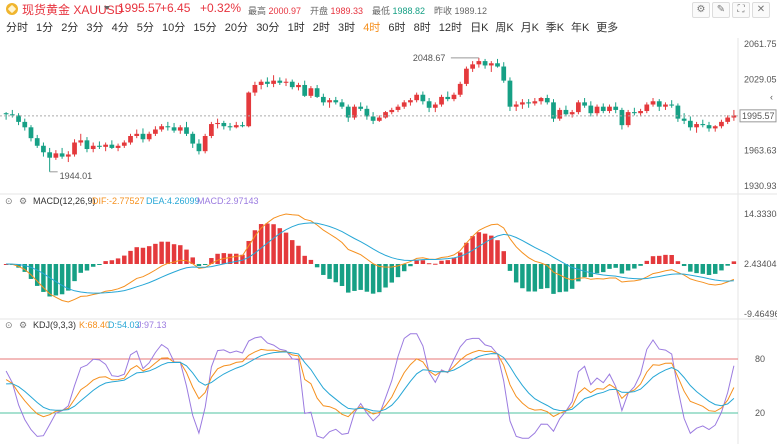  What do you see at coordinates (73, 10) in the screenshot?
I see `symbol-name: 现货黄金 XAUUSD` at bounding box center [73, 10].